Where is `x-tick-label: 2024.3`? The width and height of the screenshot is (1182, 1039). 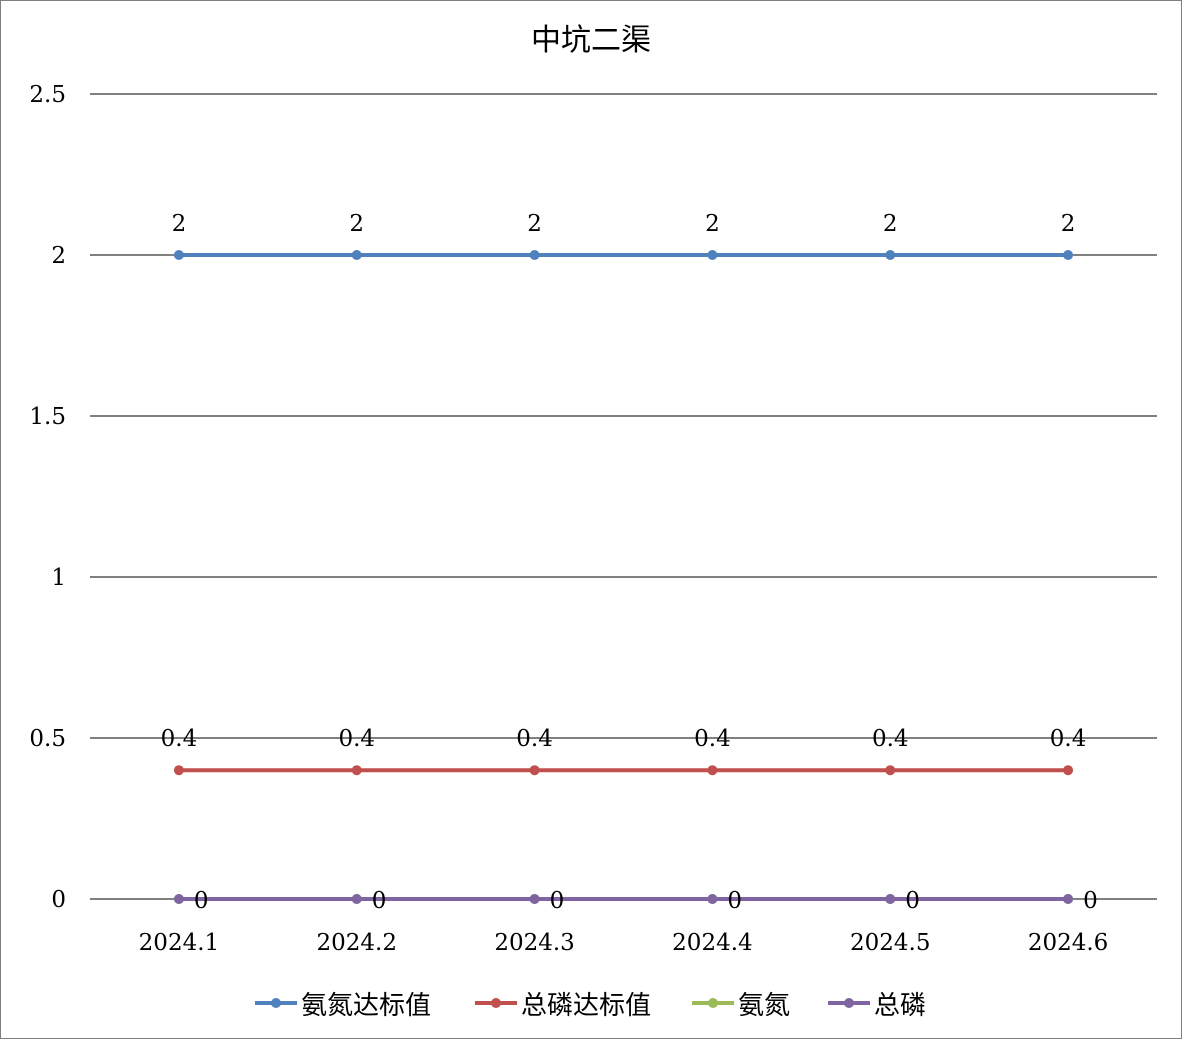
x-tick-label: 2024.3 is located at coordinates (534, 943).